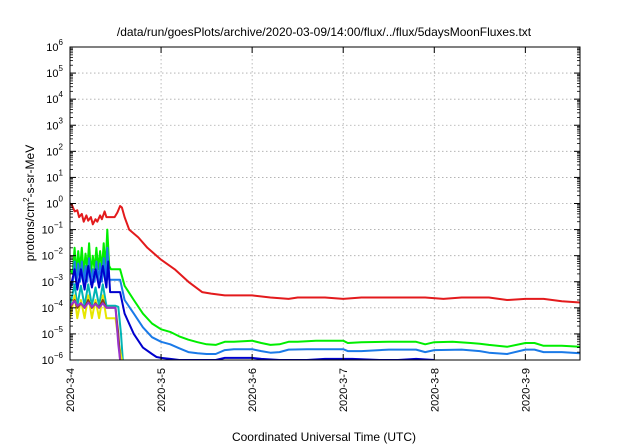  I want to click on x-tick-label: 2020-3-4, so click(71, 390).